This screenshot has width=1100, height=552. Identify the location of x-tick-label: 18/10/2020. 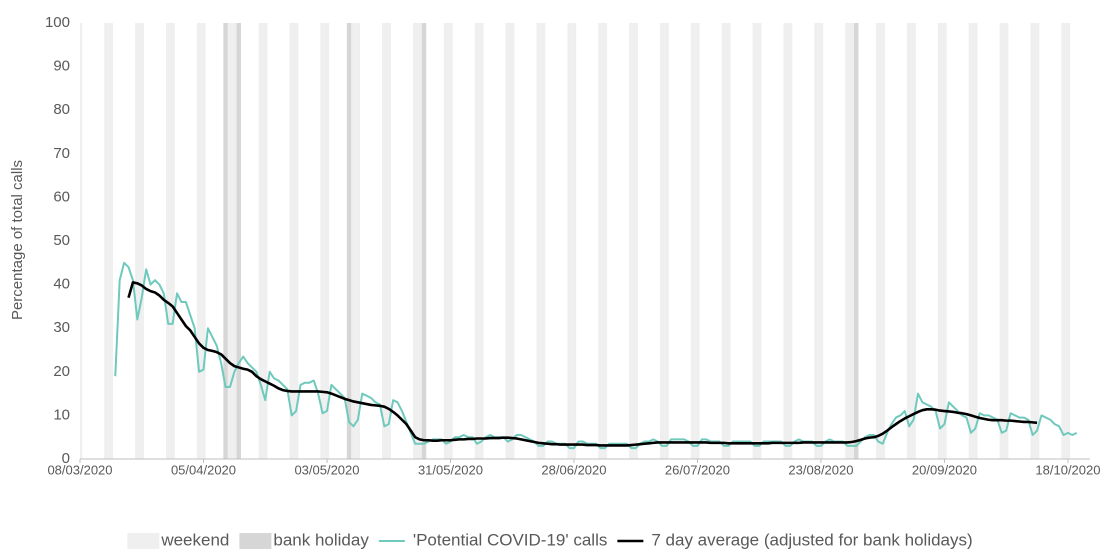
(1067, 469).